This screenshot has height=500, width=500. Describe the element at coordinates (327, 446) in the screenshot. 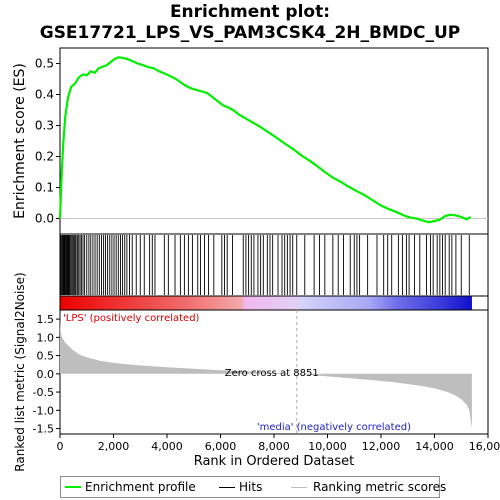

I see `x-tick-label: 10,000` at that location.